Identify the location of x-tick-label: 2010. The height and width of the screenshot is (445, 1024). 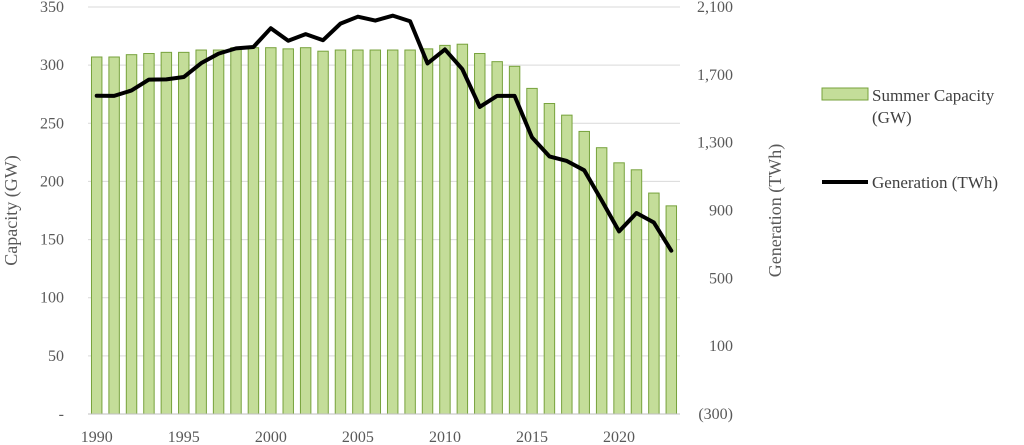
(445, 437).